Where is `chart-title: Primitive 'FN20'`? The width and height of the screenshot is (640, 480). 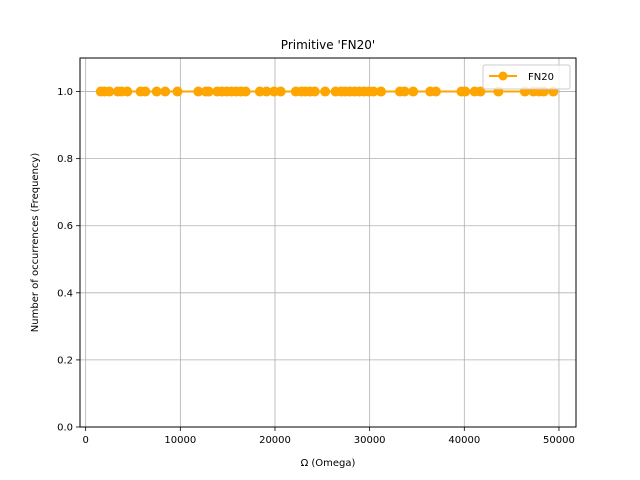 chart-title: Primitive 'FN20' is located at coordinates (328, 45).